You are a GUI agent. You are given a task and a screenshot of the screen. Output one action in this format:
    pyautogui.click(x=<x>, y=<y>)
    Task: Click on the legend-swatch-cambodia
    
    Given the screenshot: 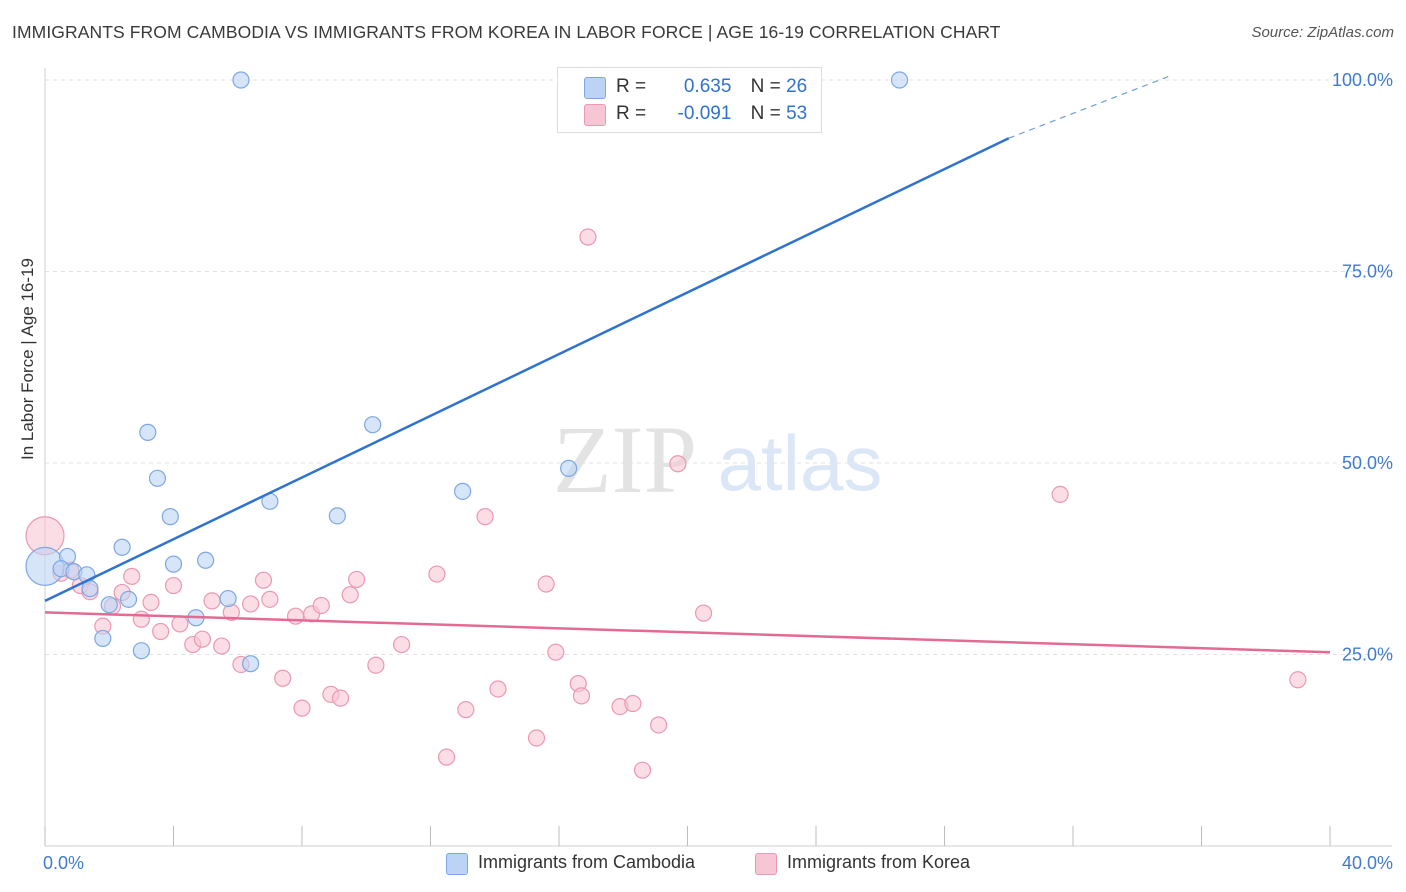 What is the action you would take?
    pyautogui.click(x=595, y=88)
    